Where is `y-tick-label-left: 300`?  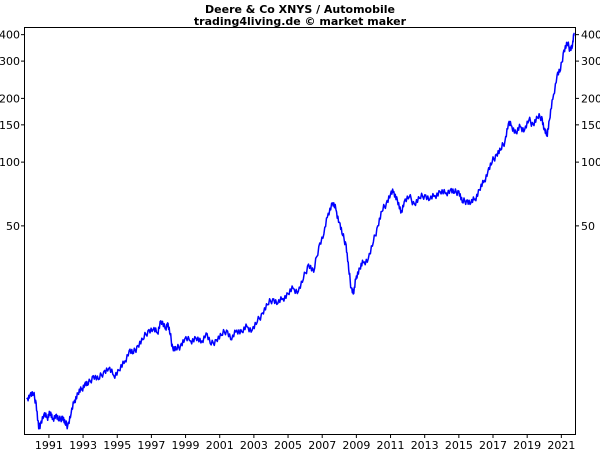 y-tick-label-left: 300 is located at coordinates (10, 61).